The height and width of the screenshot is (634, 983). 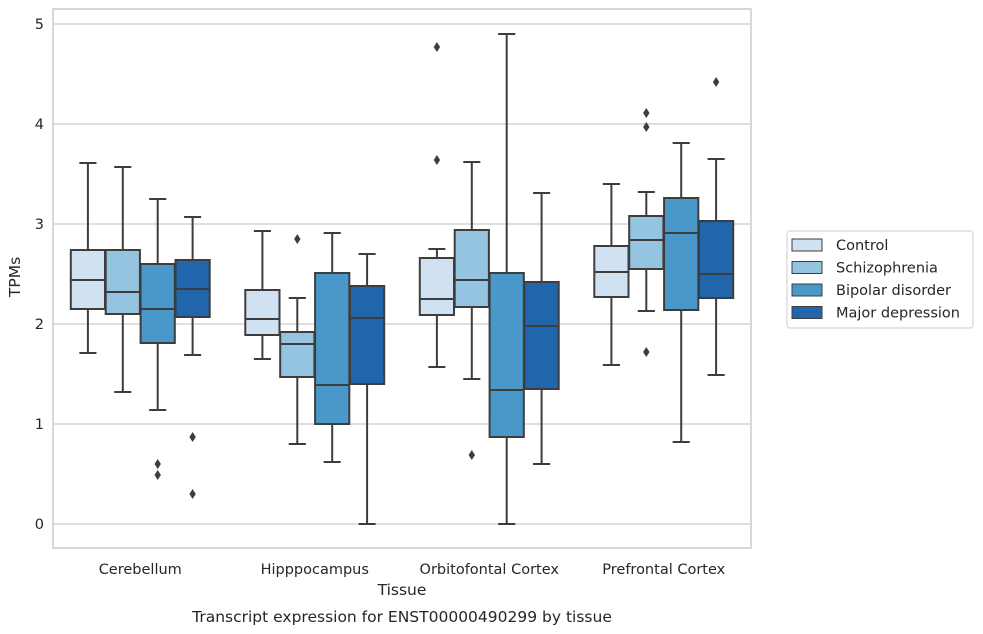 I want to click on y-tick-label: 1, so click(x=39, y=425).